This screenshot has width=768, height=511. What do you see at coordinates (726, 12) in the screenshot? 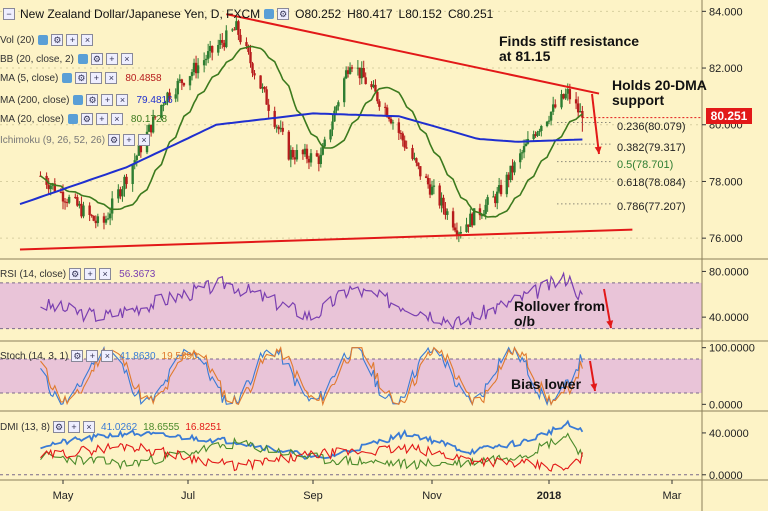
I see `price-tick-label: 84.000` at bounding box center [726, 12].